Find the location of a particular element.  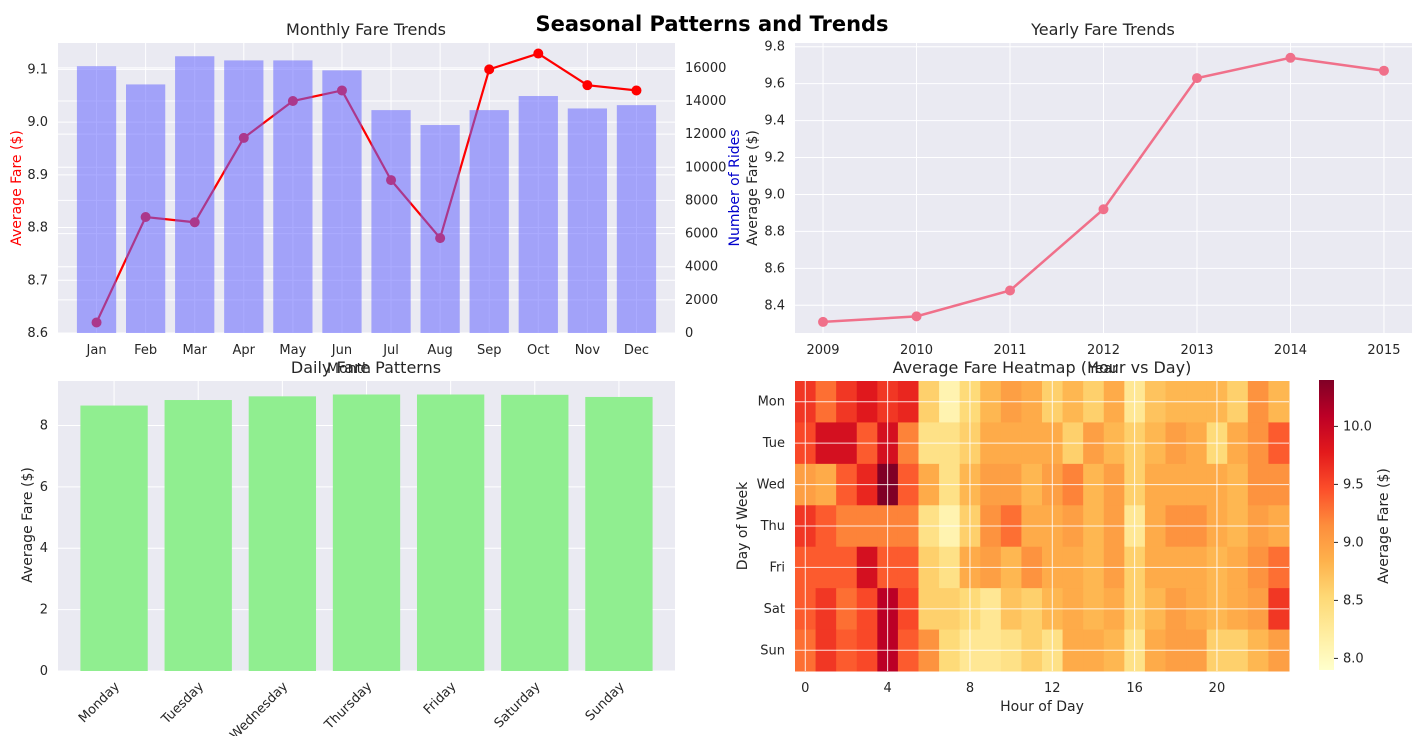

heatmap-x-tick-label: 12 is located at coordinates (1052, 688).